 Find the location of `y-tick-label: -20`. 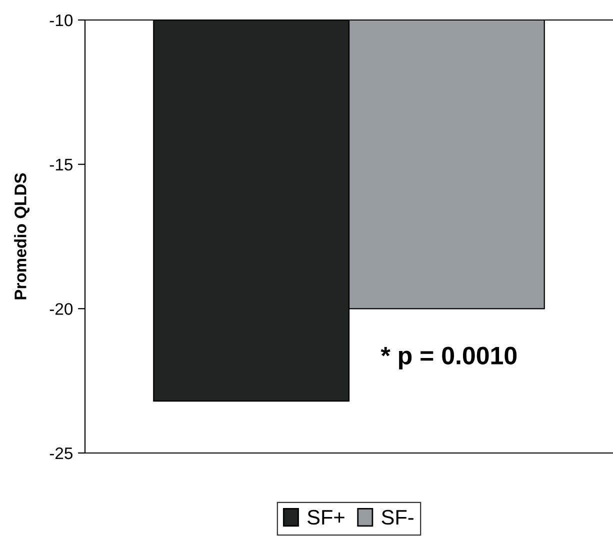

y-tick-label: -20 is located at coordinates (61, 309).